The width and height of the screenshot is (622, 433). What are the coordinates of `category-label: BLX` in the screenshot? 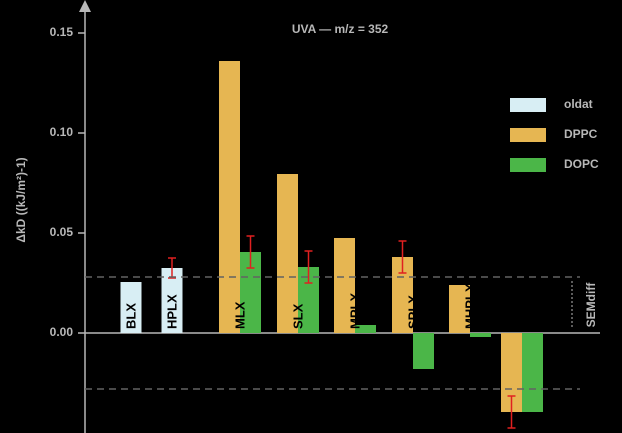 It's located at (130, 316).